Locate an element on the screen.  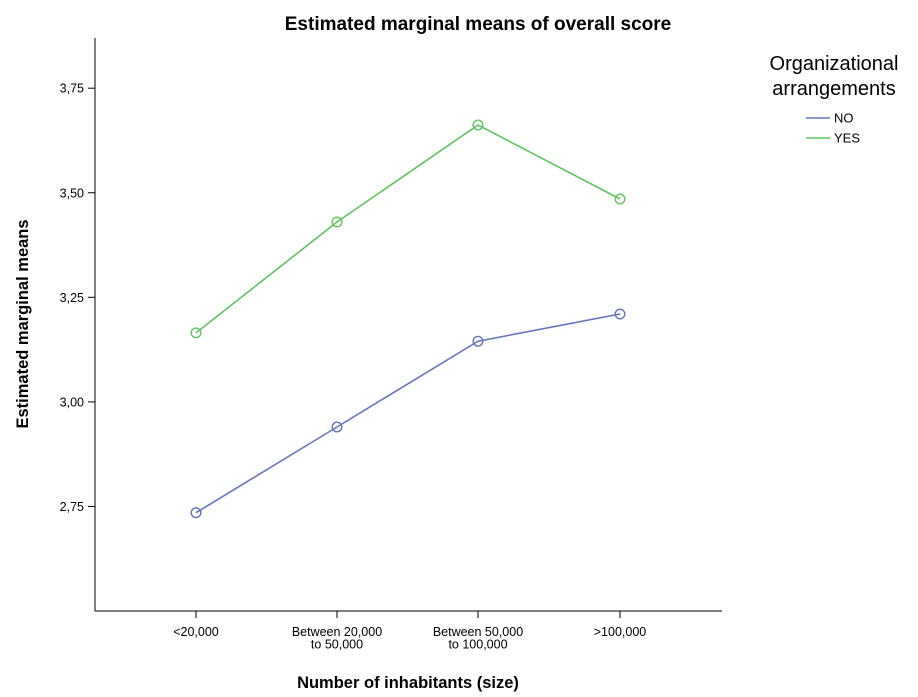
y-tick-label: 3,50 is located at coordinates (72, 193).